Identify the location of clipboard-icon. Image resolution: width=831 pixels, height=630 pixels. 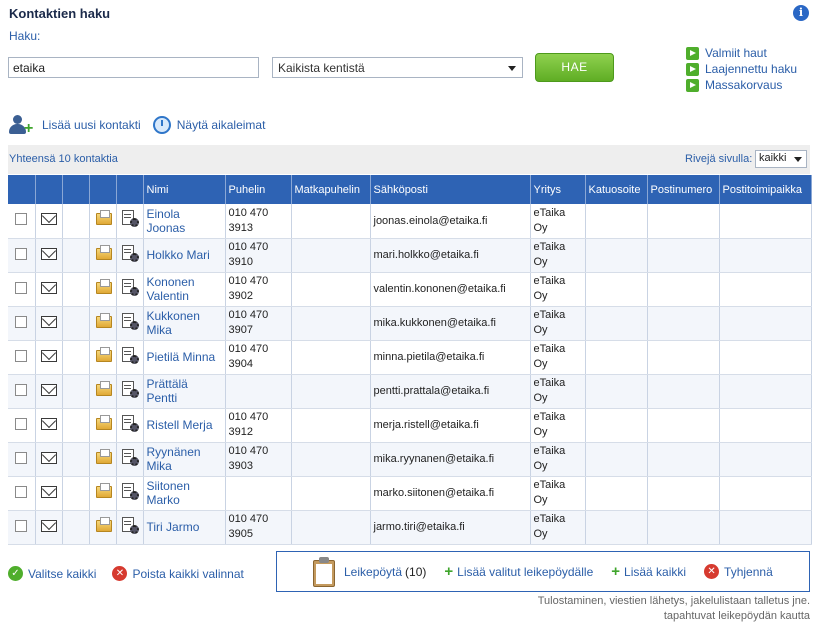
(324, 571).